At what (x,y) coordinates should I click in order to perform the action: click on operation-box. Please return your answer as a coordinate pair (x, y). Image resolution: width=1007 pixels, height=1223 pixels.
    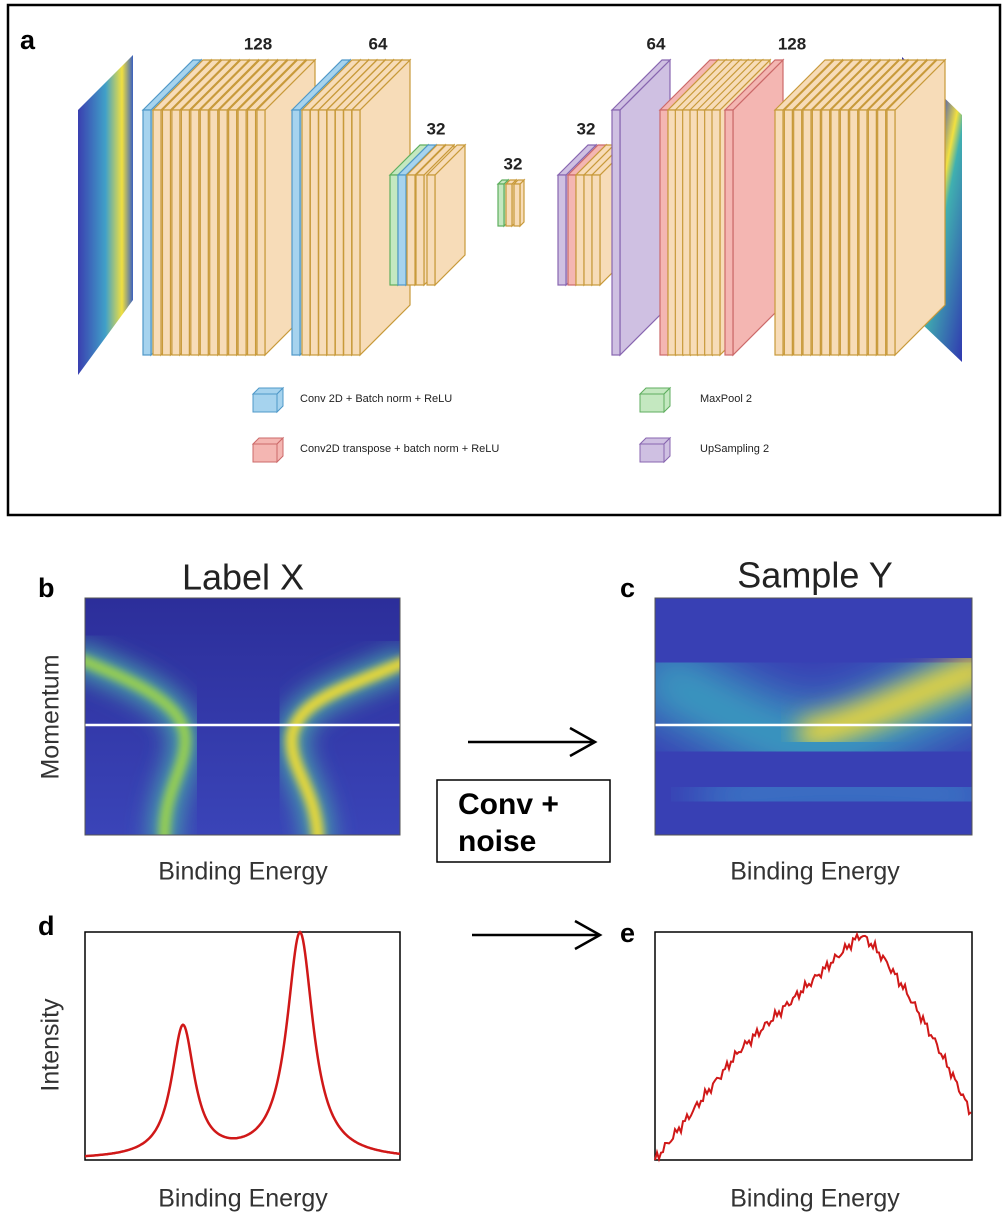
    Looking at the image, I should click on (523, 821).